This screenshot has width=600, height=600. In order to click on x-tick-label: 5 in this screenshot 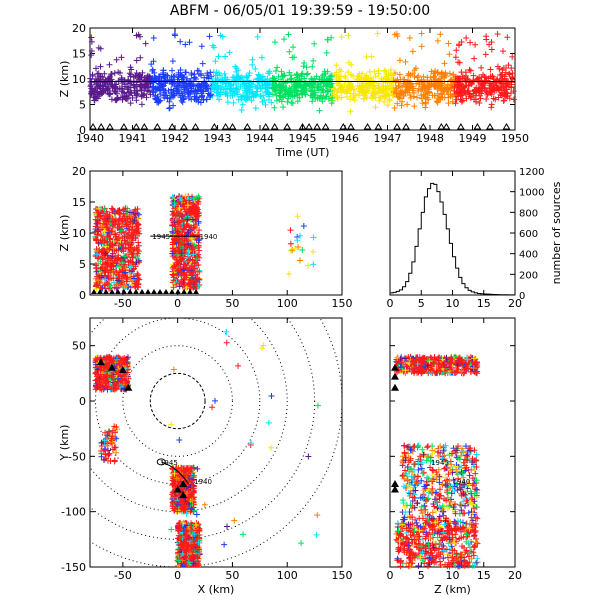, I will do `click(421, 575)`.